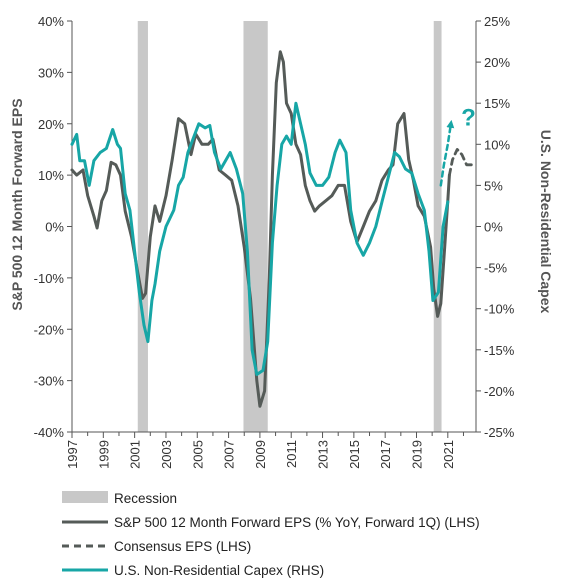 This screenshot has height=586, width=572. Describe the element at coordinates (49, 432) in the screenshot. I see `left-tick-label: -40%` at that location.